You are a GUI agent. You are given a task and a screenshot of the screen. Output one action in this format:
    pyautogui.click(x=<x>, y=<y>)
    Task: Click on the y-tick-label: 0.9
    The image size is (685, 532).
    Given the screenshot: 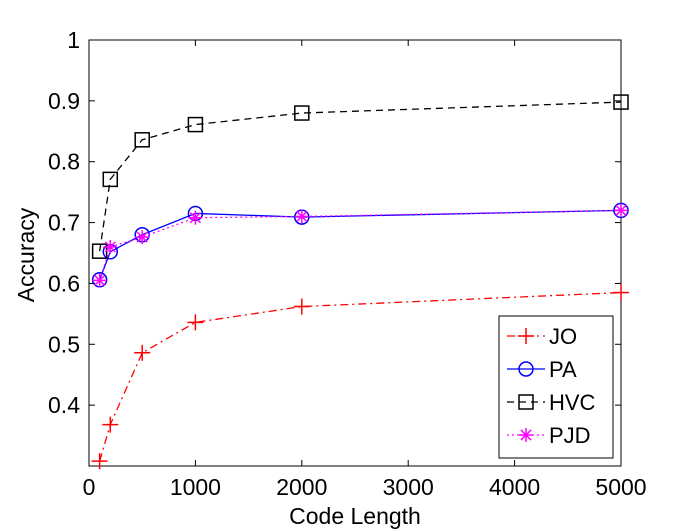 What is the action you would take?
    pyautogui.click(x=64, y=101)
    